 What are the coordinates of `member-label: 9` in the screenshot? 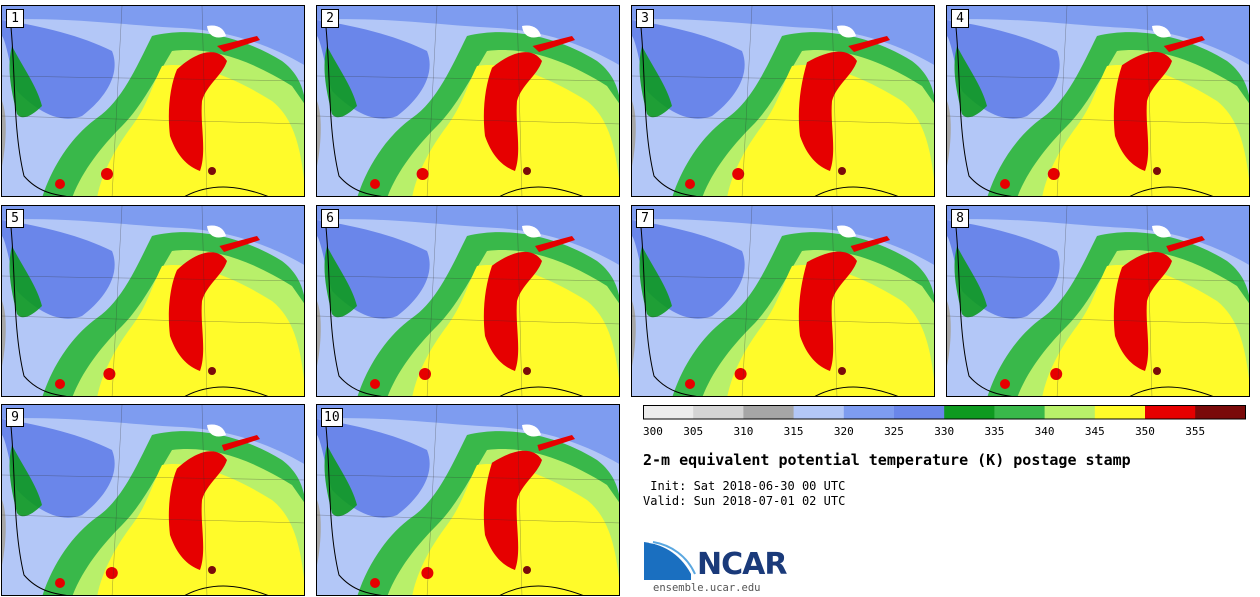 It's located at (15, 417).